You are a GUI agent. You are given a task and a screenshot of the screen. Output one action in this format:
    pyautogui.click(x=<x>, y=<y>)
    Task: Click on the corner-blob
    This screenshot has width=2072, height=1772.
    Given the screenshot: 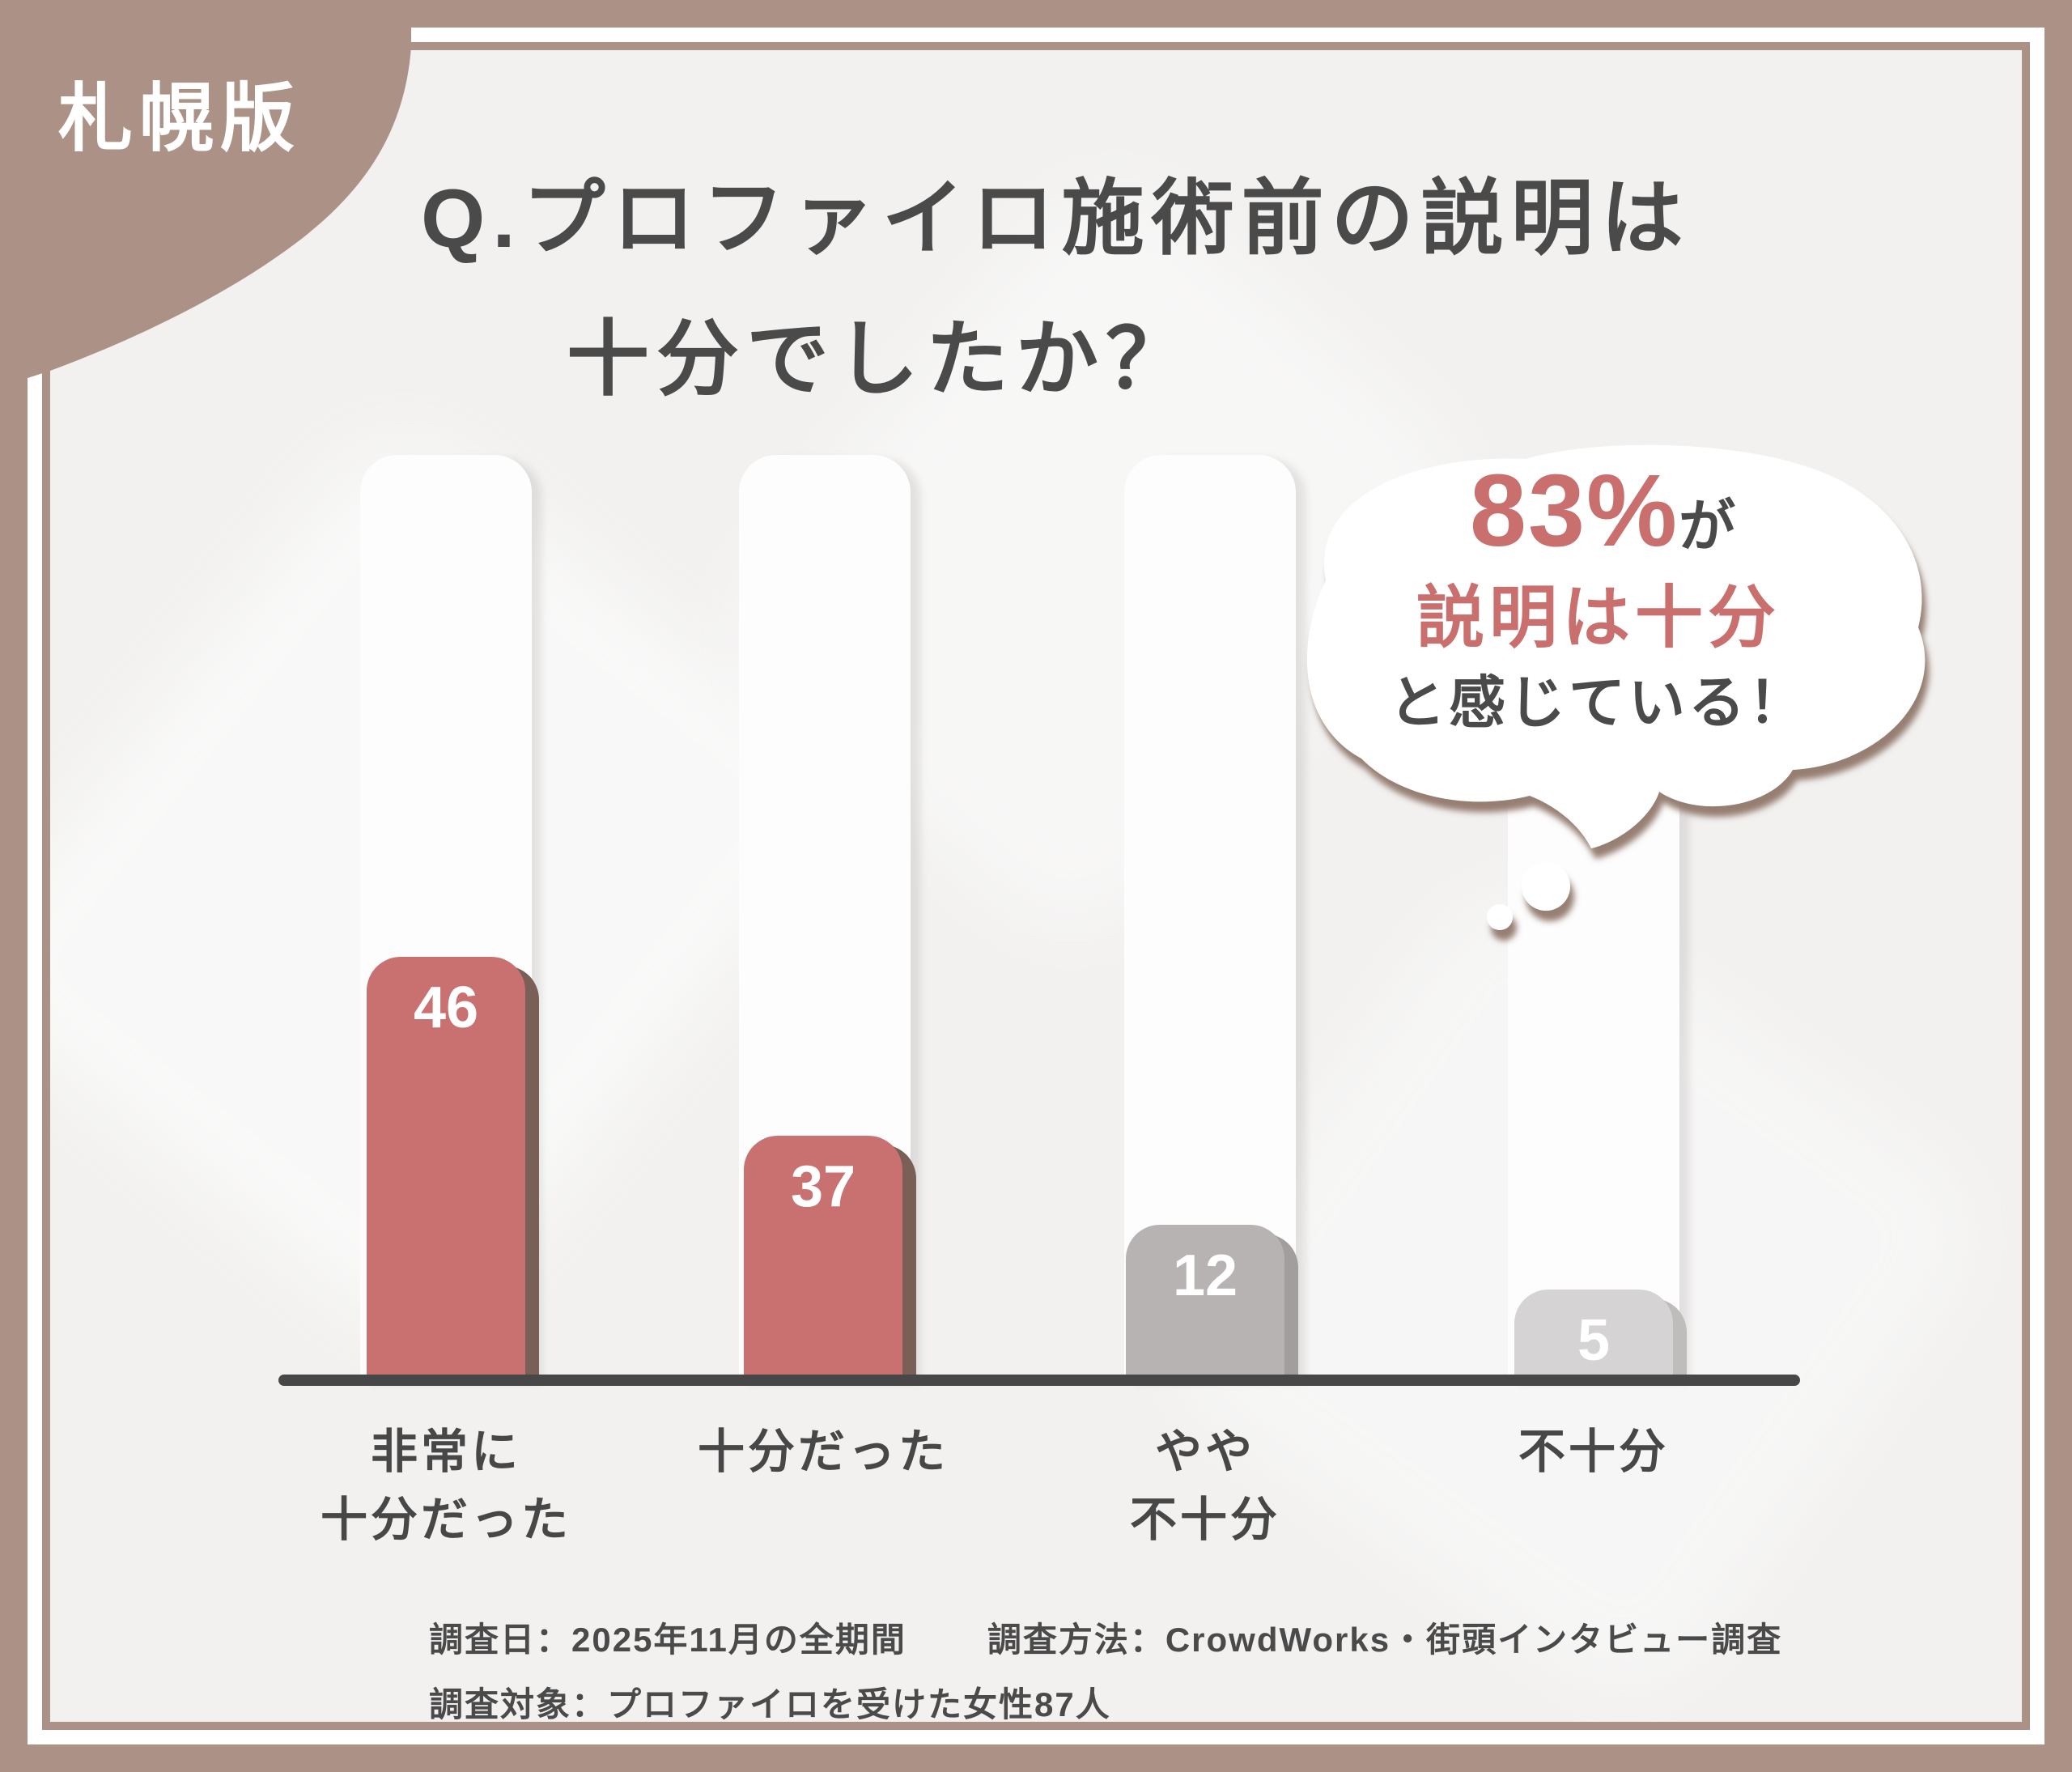 What is the action you would take?
    pyautogui.click(x=205, y=194)
    